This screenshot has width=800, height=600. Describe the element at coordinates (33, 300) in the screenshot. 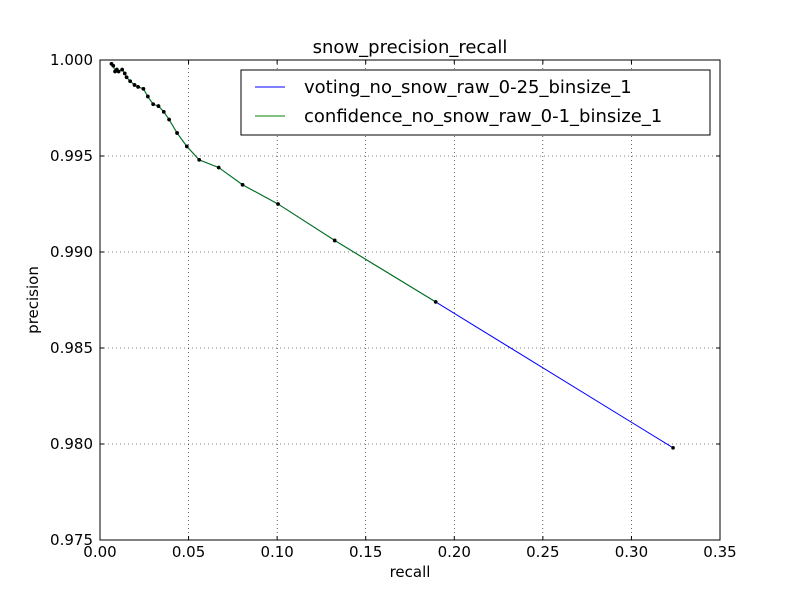

I see `y-axis-label: precision` at that location.